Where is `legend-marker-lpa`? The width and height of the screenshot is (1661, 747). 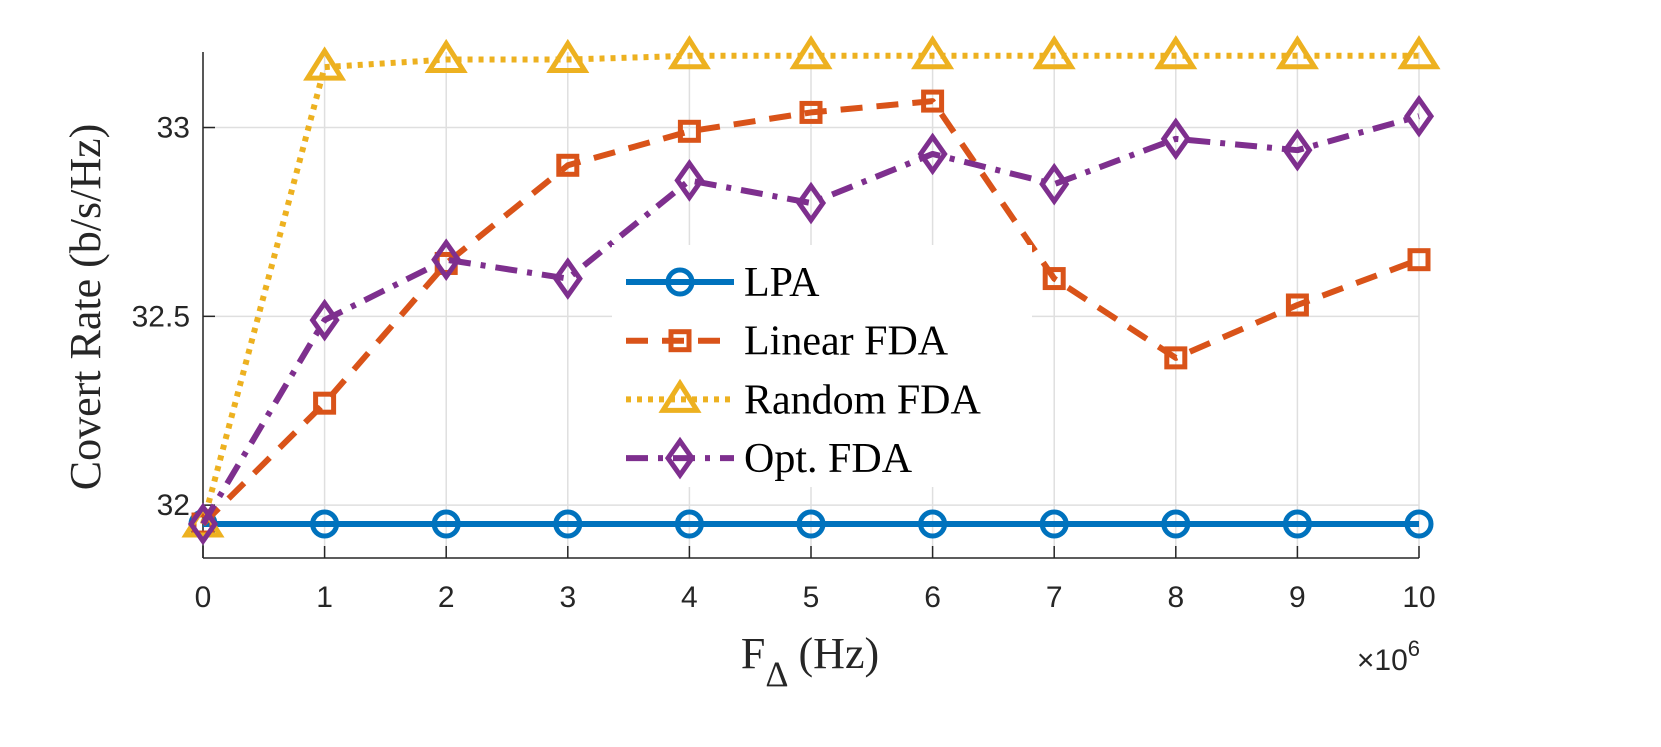 legend-marker-lpa is located at coordinates (680, 282).